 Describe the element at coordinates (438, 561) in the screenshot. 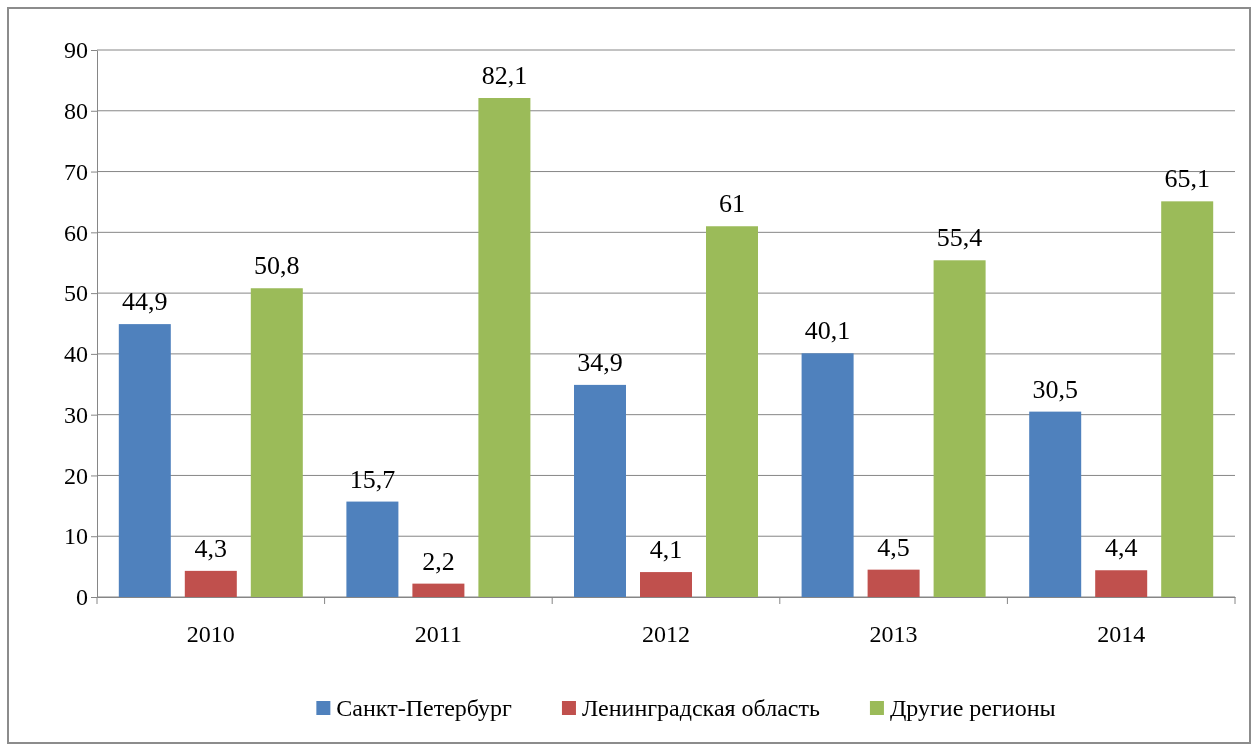

I see `data-label: 2,2` at that location.